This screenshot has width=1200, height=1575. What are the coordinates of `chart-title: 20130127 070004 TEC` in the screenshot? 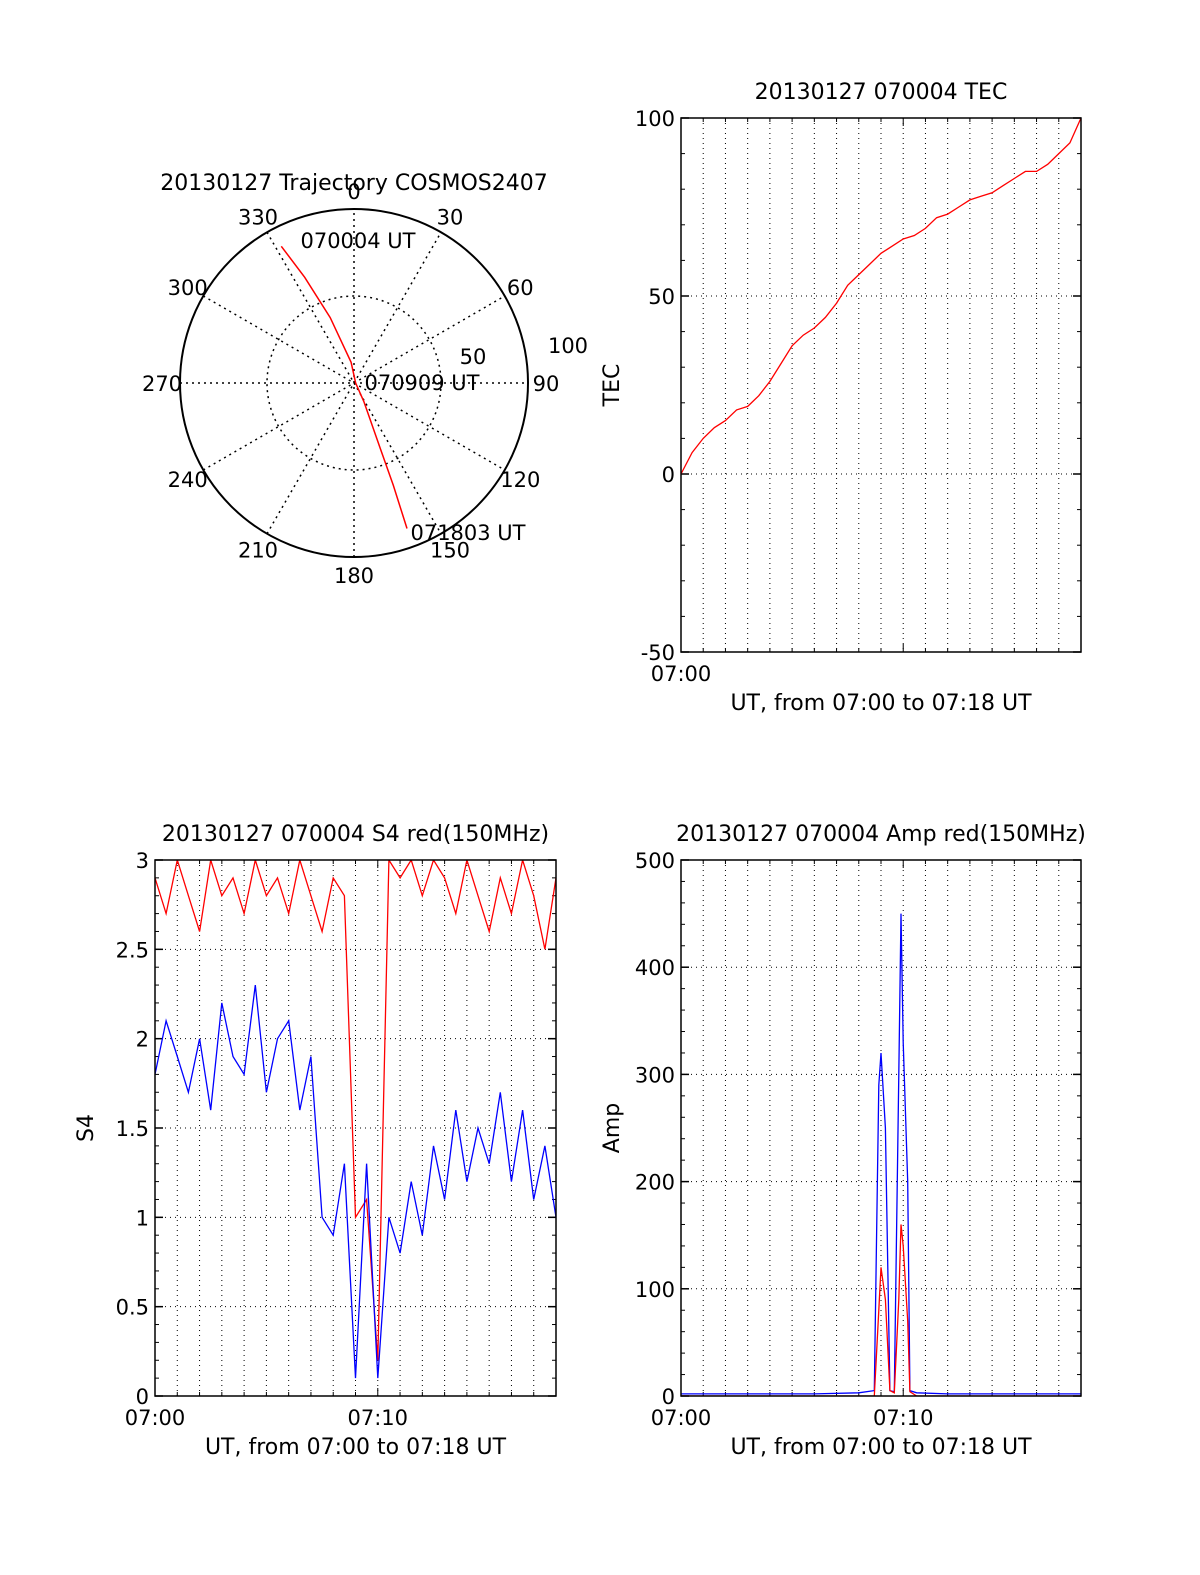 It's located at (881, 92).